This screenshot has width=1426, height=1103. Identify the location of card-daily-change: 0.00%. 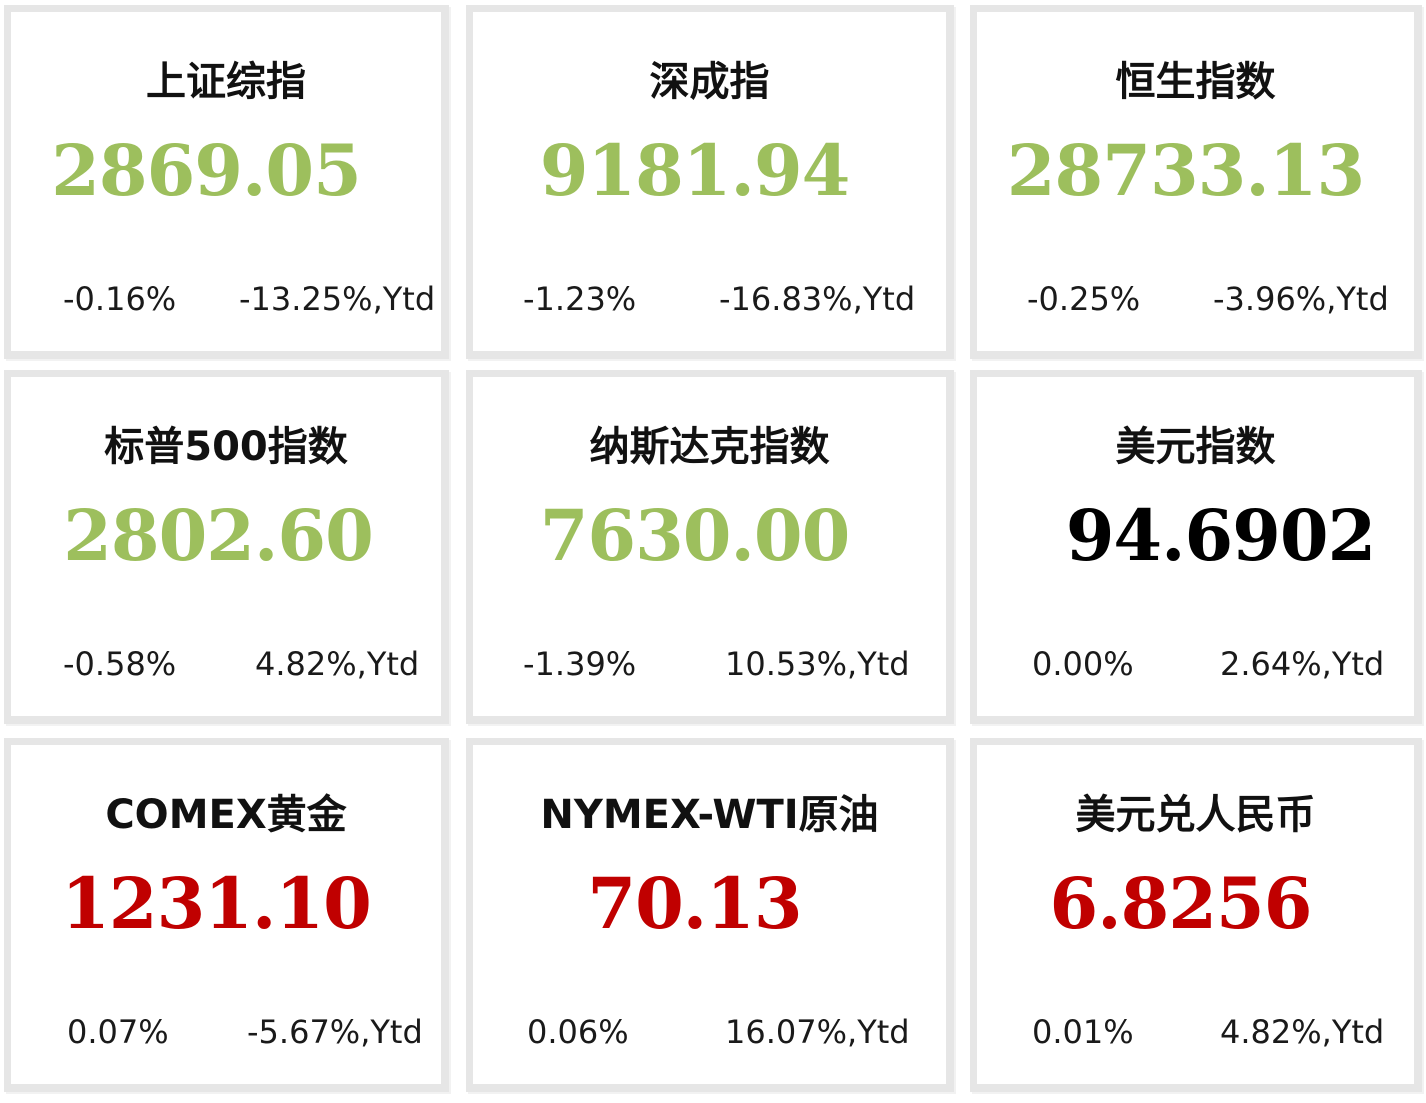
(1083, 664).